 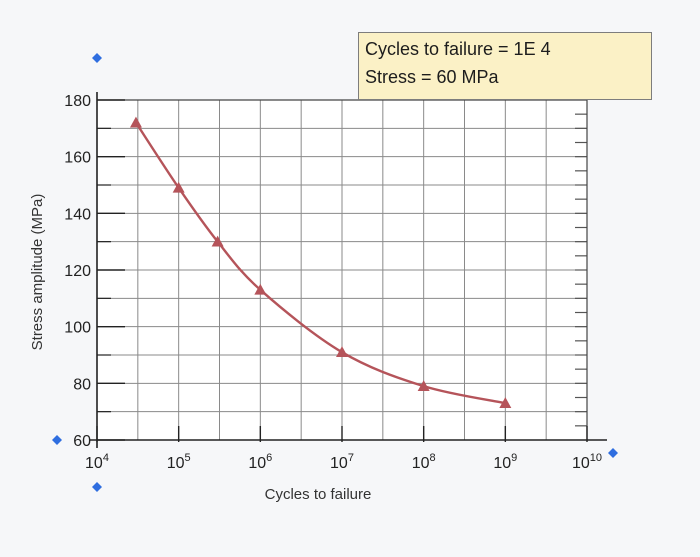 What do you see at coordinates (77, 271) in the screenshot?
I see `y-tick-label: 120` at bounding box center [77, 271].